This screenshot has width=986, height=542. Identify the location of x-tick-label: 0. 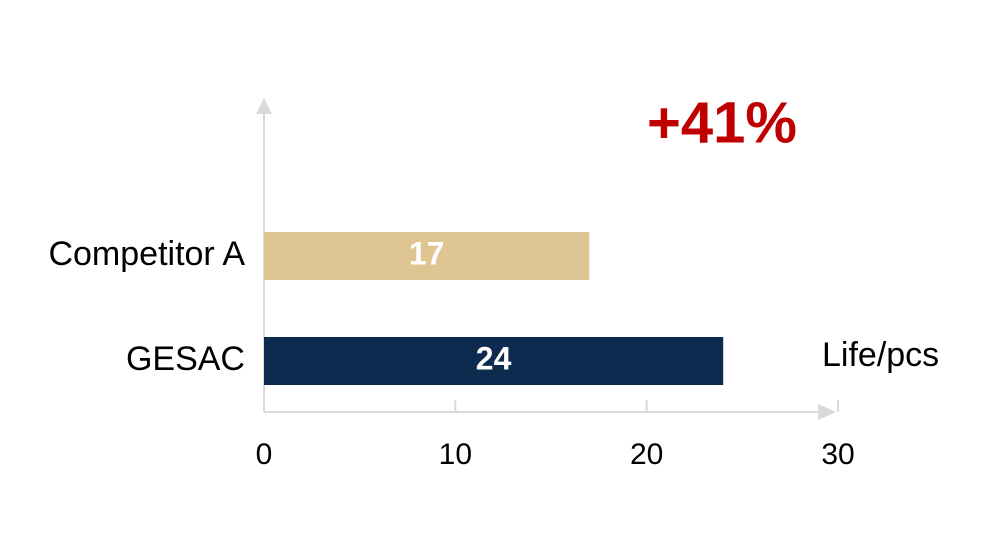
(264, 454).